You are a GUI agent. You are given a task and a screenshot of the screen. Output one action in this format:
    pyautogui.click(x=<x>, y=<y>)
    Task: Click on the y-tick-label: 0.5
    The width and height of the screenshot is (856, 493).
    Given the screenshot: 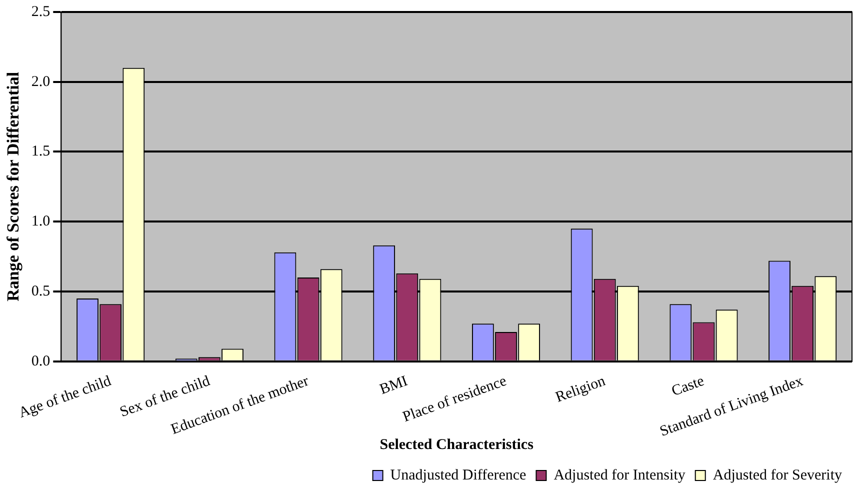 What is the action you would take?
    pyautogui.click(x=40, y=291)
    